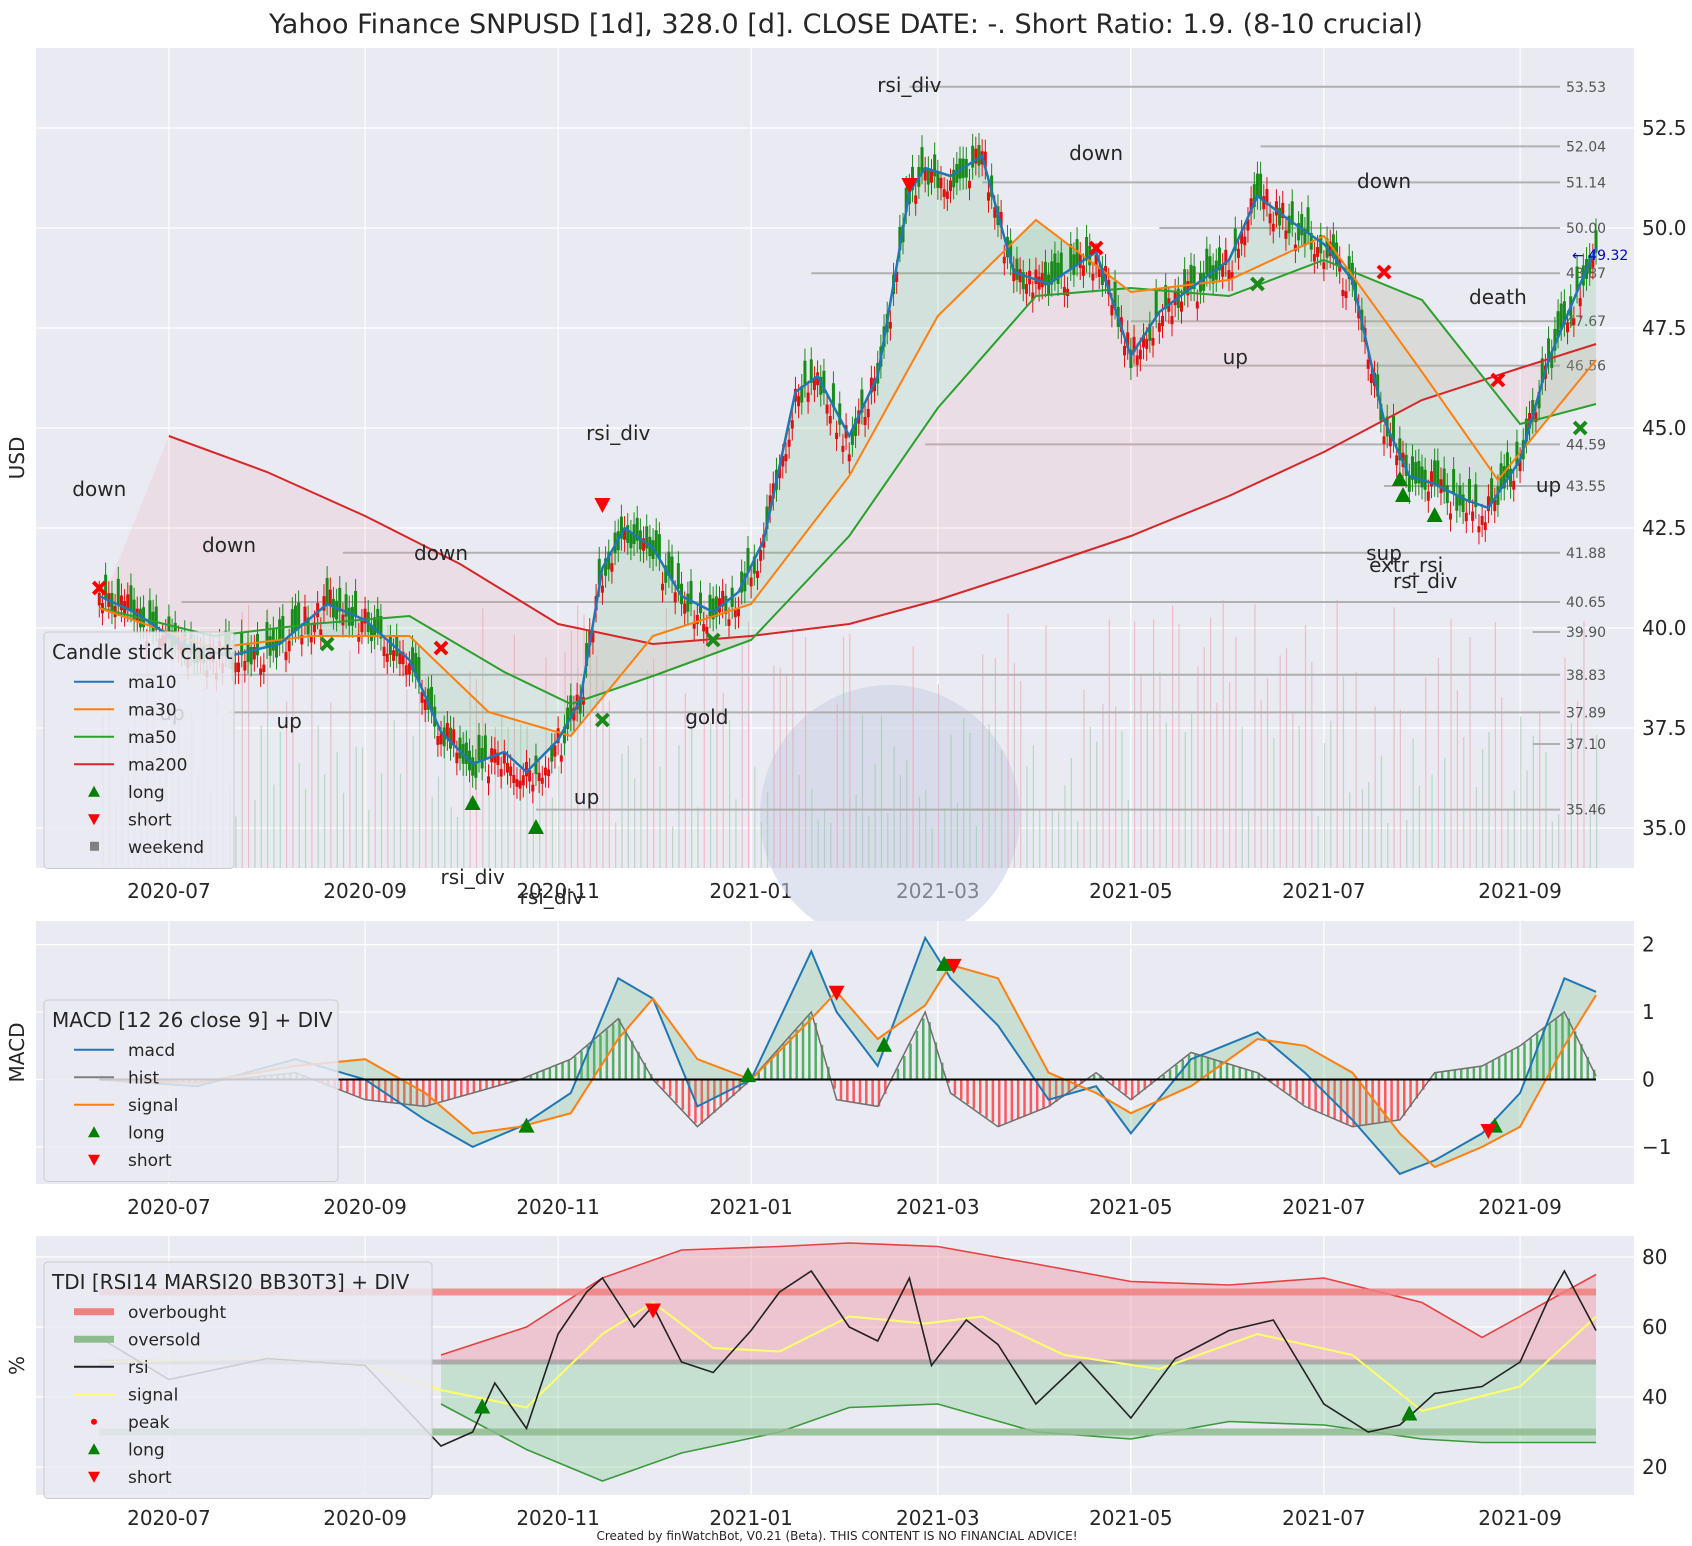 Image resolution: width=1692 pixels, height=1546 pixels. What do you see at coordinates (1664, 728) in the screenshot?
I see `y-tick-label: 37.5` at bounding box center [1664, 728].